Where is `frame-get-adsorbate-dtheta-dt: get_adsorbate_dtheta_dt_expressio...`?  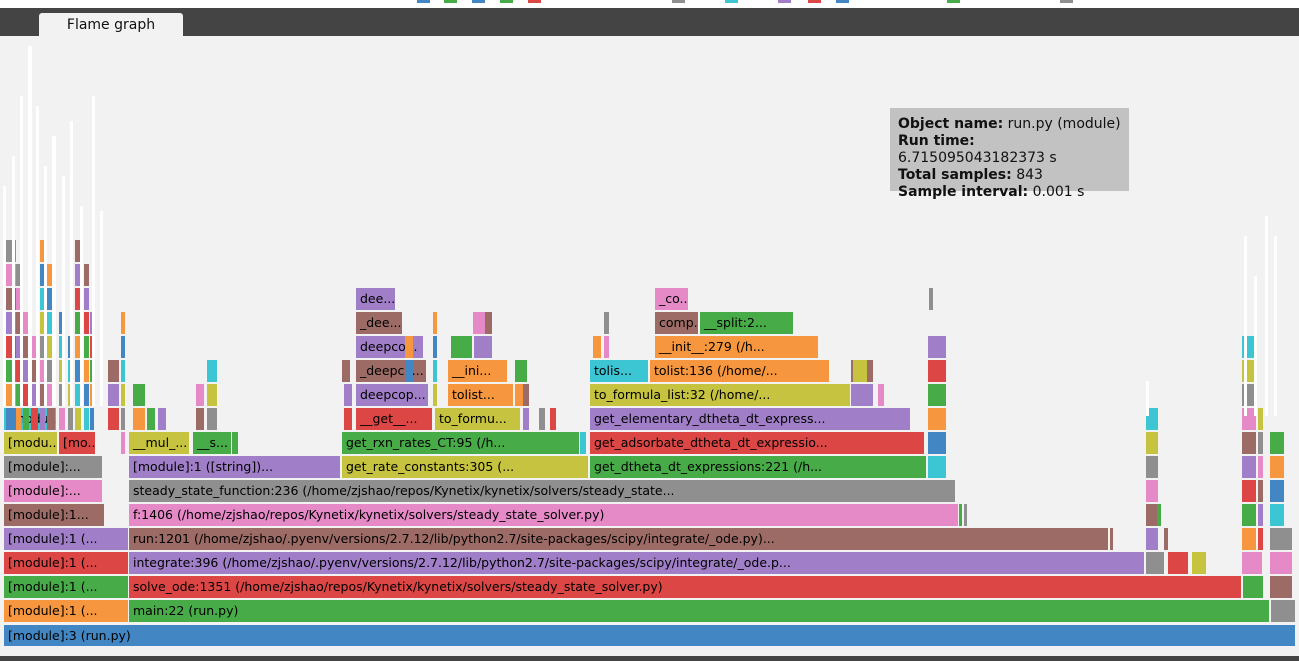 frame-get-adsorbate-dtheta-dt: get_adsorbate_dtheta_dt_expressio... is located at coordinates (757, 443).